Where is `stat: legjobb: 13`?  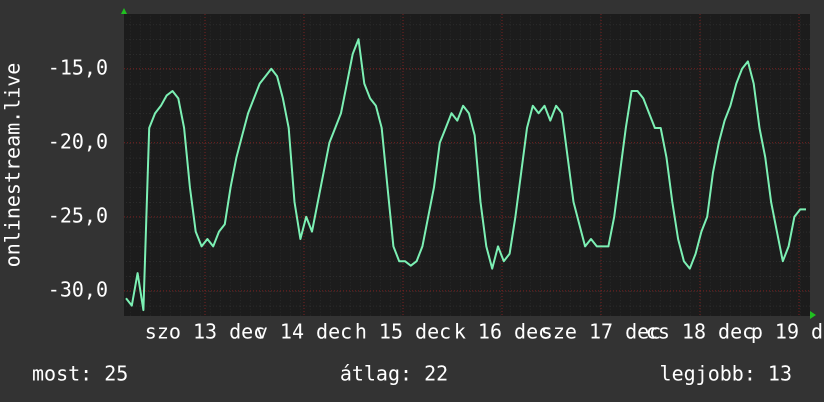
stat: legjobb: 13 is located at coordinates (726, 374).